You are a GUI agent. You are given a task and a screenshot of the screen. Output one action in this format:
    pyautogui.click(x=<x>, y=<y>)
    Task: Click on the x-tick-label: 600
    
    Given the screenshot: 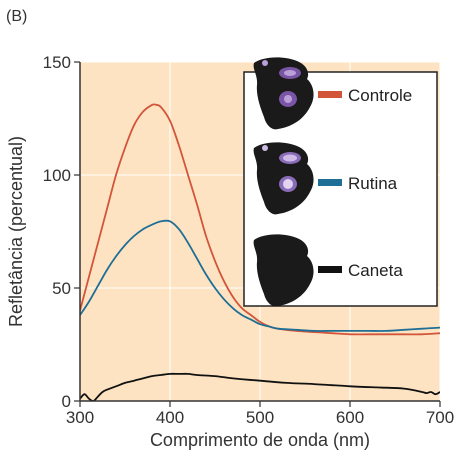 What is the action you would take?
    pyautogui.click(x=350, y=417)
    